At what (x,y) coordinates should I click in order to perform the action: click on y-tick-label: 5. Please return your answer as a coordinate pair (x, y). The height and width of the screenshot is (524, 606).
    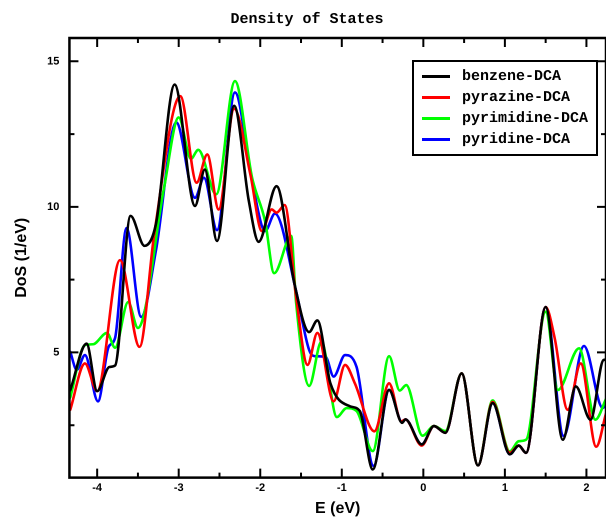
    Looking at the image, I should click on (56, 352).